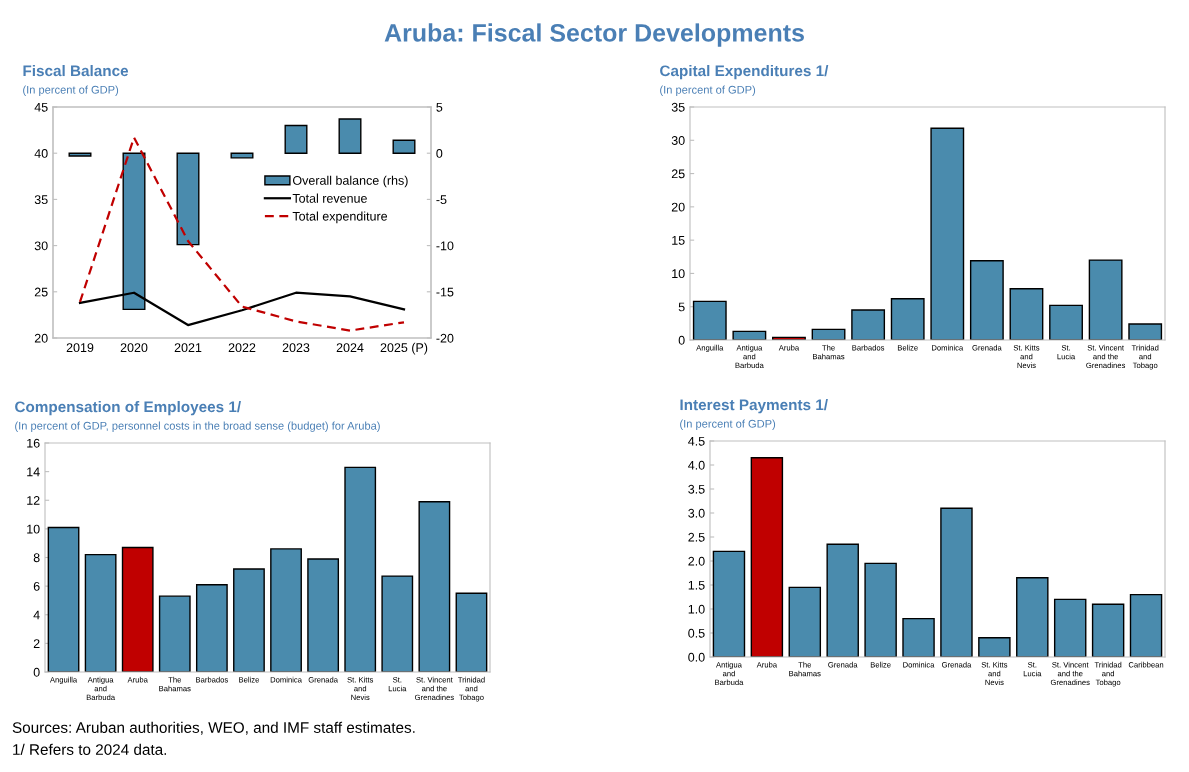 The image size is (1189, 772). I want to click on y-tick-label: 1.0, so click(696, 609).